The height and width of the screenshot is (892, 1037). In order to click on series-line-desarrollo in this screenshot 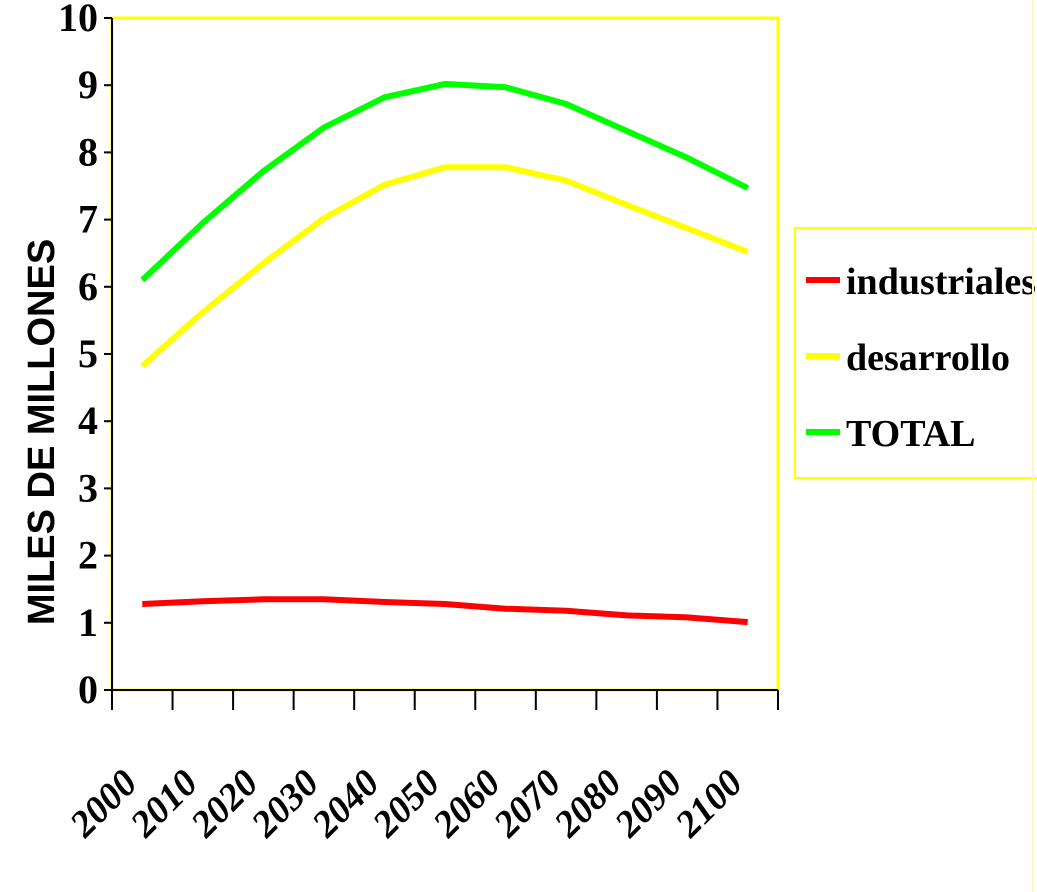, I will do `click(444, 266)`.